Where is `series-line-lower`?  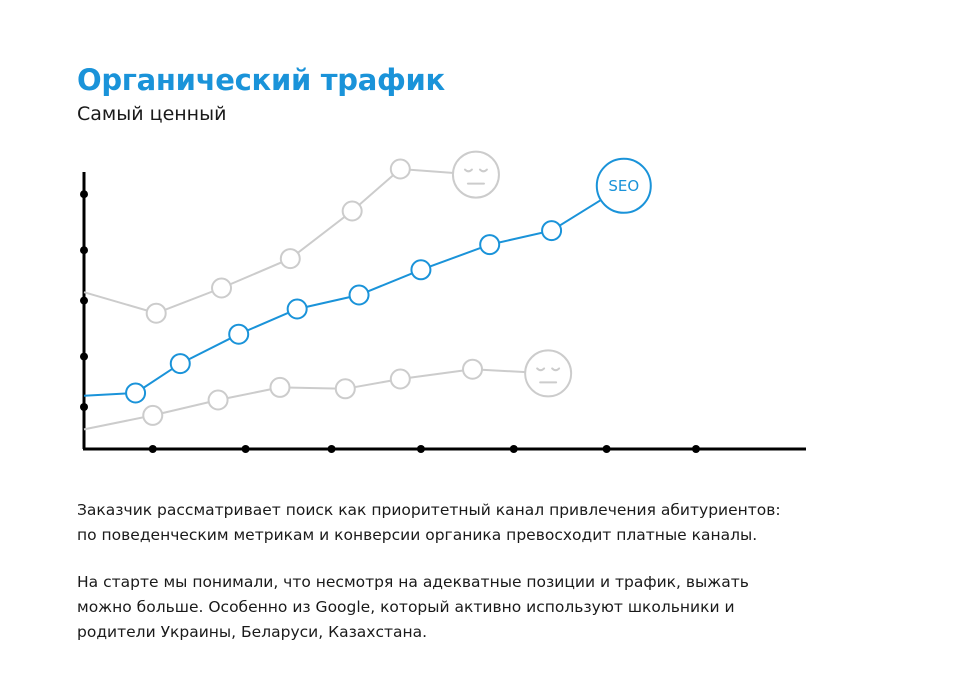
series-line-lower is located at coordinates (316, 399).